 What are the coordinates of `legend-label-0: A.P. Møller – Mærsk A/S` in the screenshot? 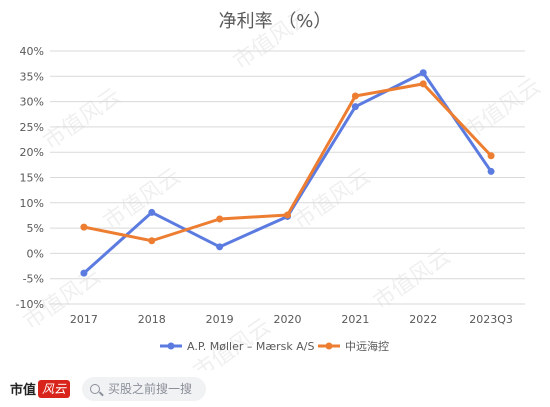 It's located at (251, 346).